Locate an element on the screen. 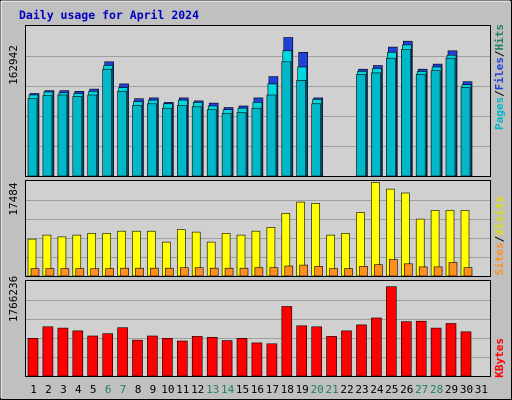 The width and height of the screenshot is (512, 400). x-label-day-30: 30 is located at coordinates (466, 389).